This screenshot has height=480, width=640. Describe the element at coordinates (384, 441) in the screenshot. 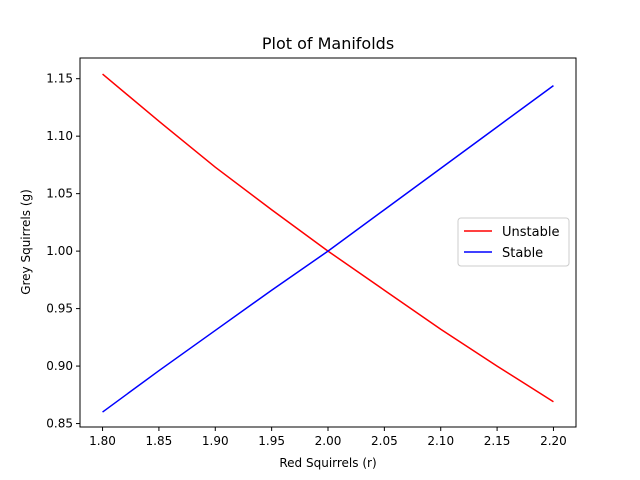

I see `x-tick-label: 2.05` at that location.